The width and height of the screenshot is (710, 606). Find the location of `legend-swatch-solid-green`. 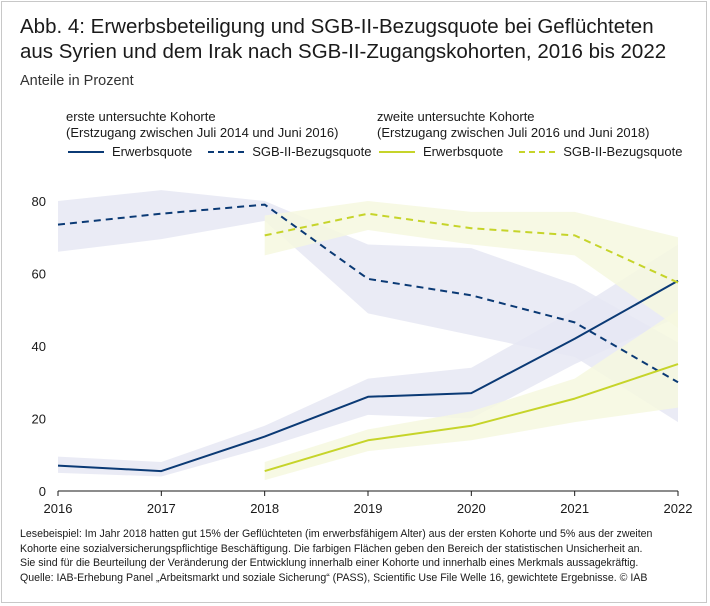

legend-swatch-solid-green is located at coordinates (397, 152).